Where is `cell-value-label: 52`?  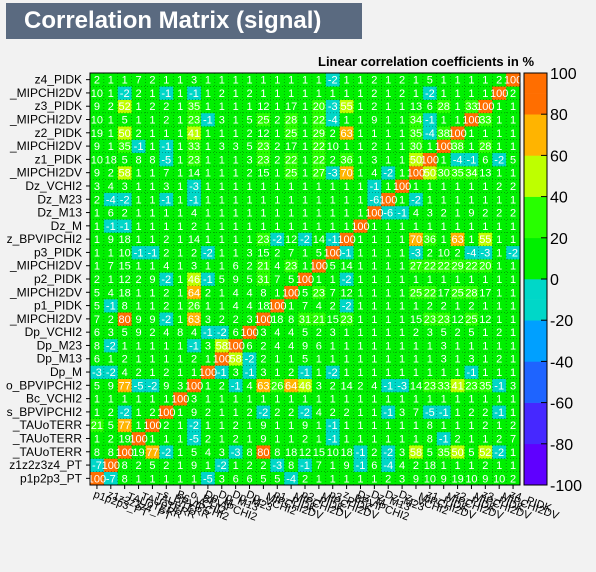
cell-value-label: 52 is located at coordinates (125, 107).